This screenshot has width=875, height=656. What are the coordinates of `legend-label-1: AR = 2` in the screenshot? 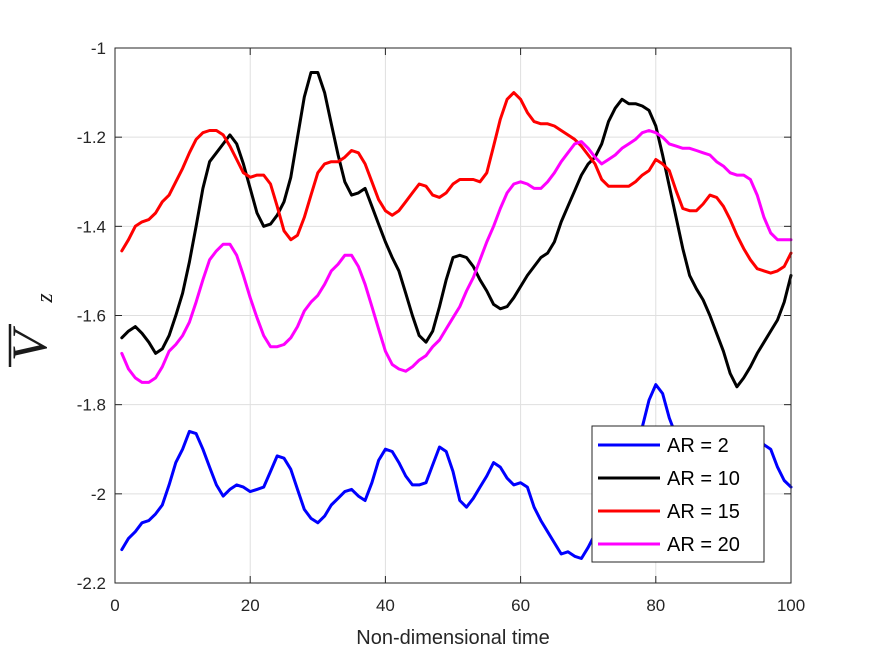 It's located at (698, 446).